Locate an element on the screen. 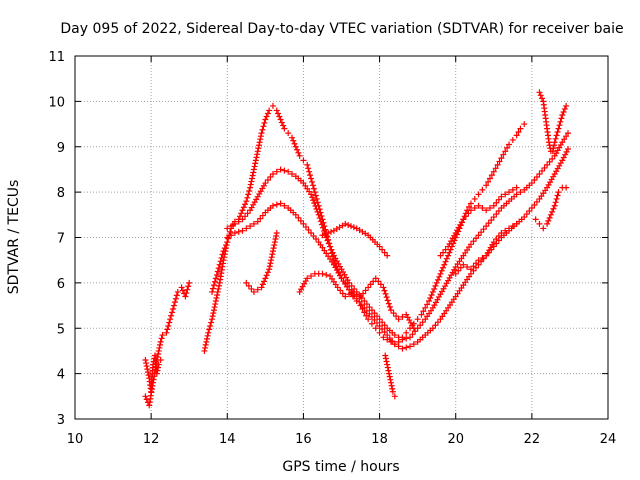 The image size is (640, 480). series-track-m is located at coordinates (153, 373).